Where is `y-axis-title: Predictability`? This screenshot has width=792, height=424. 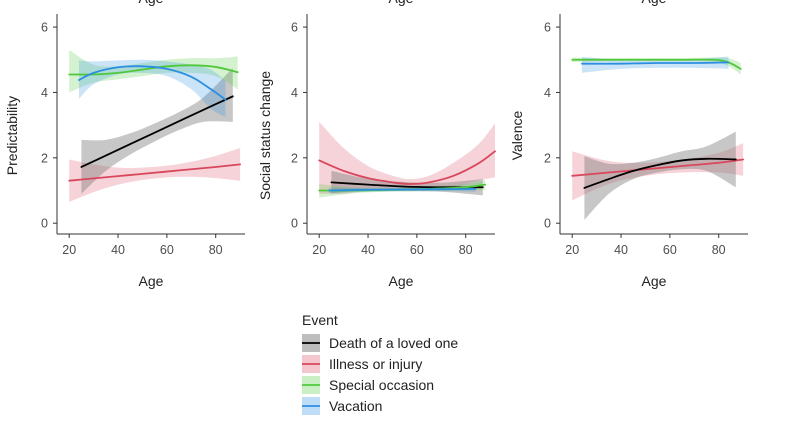
y-axis-title: Predictability is located at coordinates (12, 135).